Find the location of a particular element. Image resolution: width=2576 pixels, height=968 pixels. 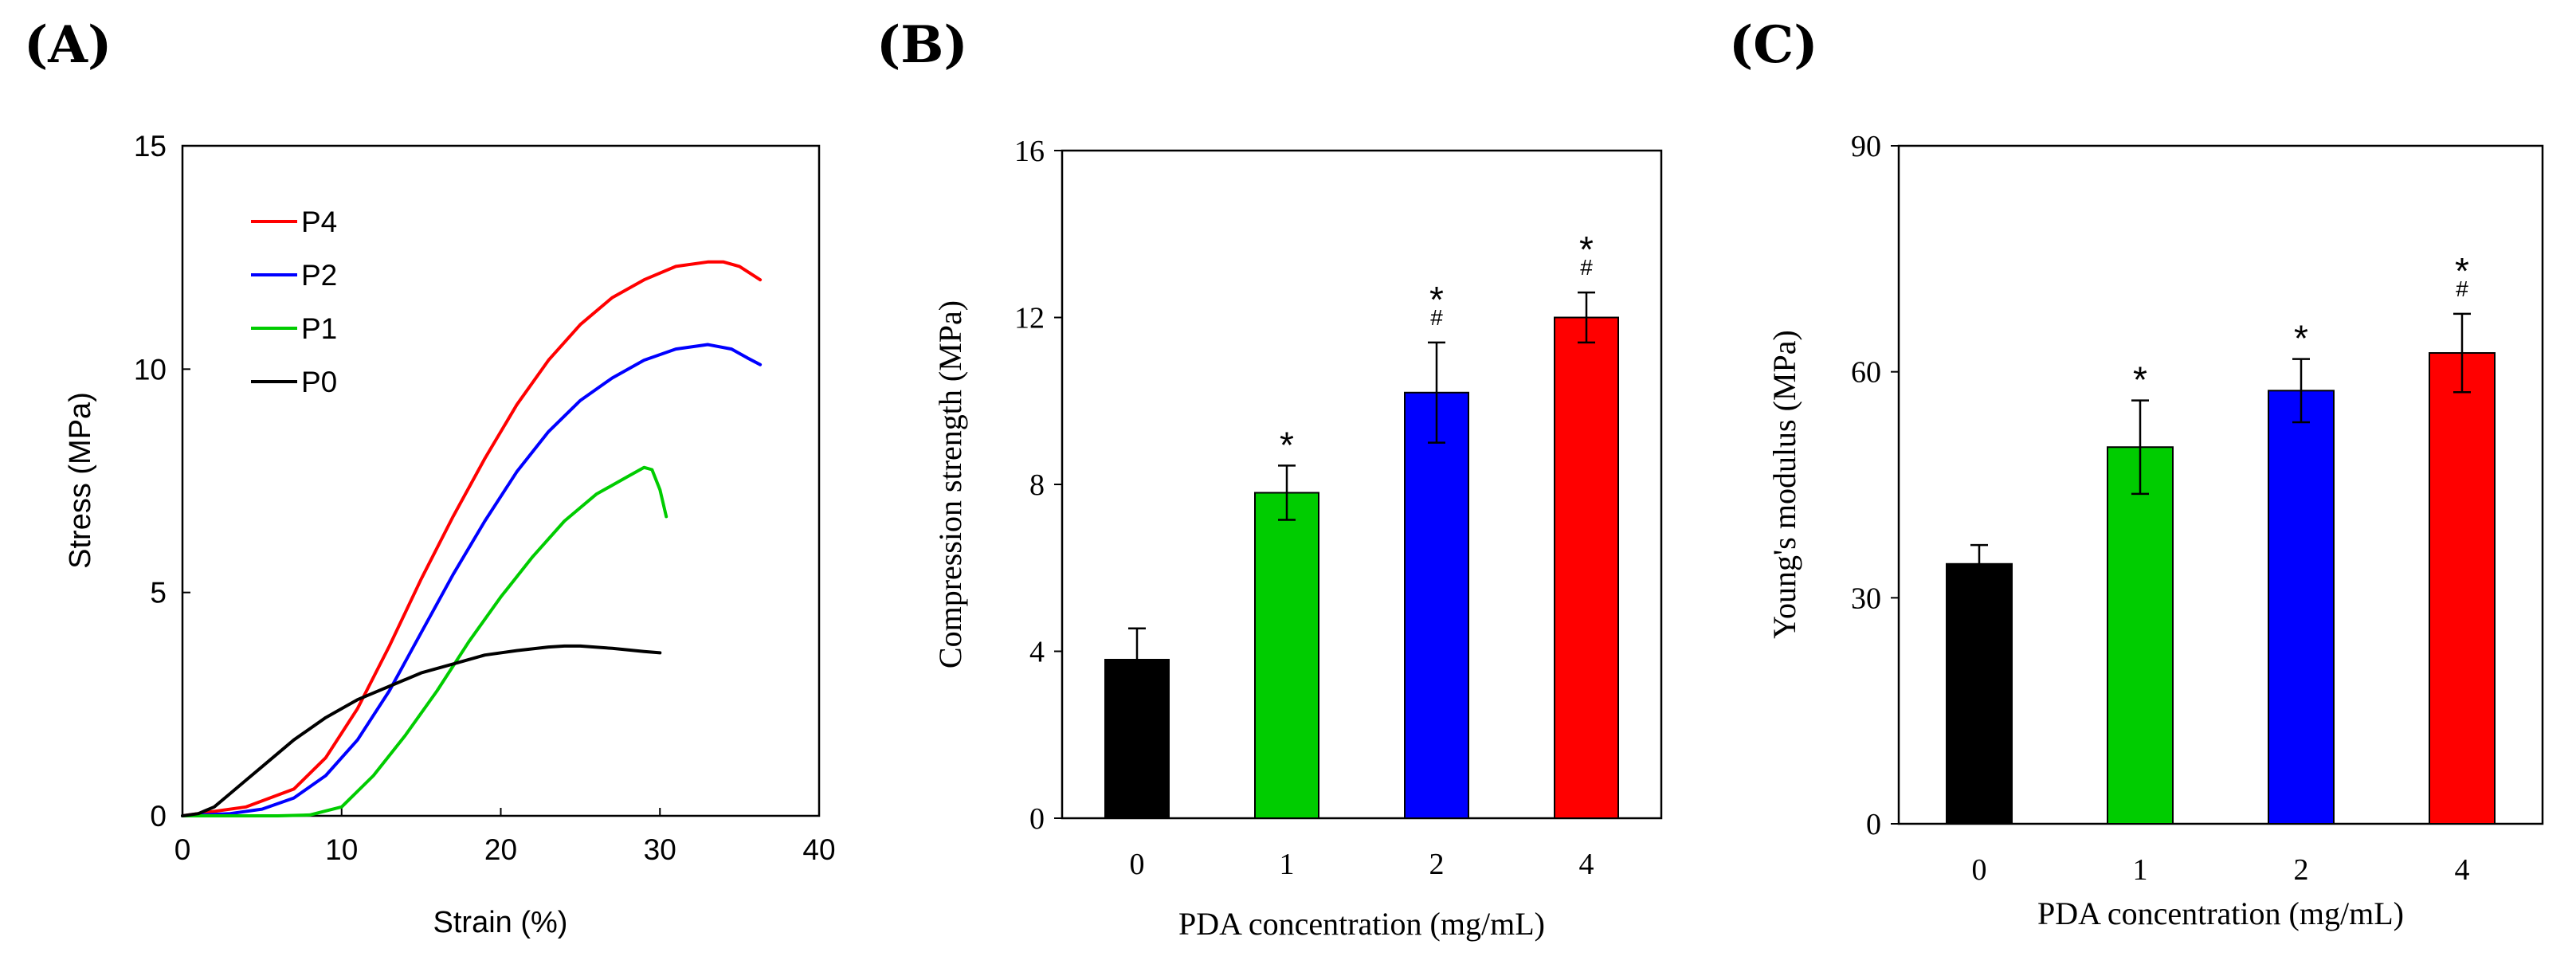

x-tick-label-c: 4 is located at coordinates (2463, 870).